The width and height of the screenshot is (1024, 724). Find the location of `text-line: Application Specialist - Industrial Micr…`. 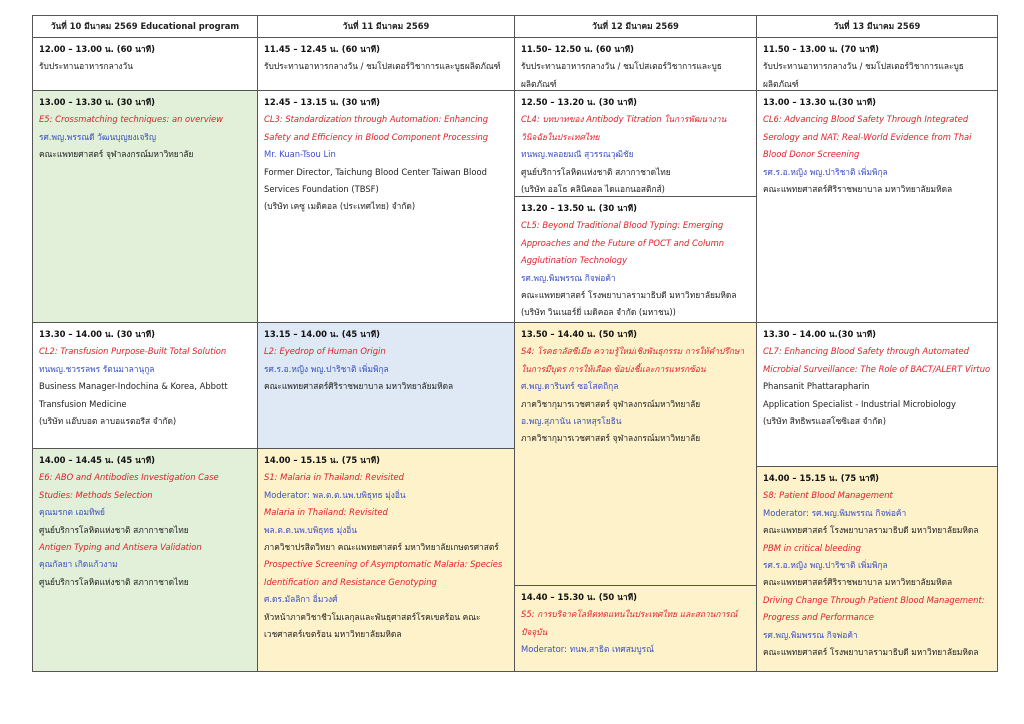

text-line: Application Specialist - Industrial Micr… is located at coordinates (859, 403).